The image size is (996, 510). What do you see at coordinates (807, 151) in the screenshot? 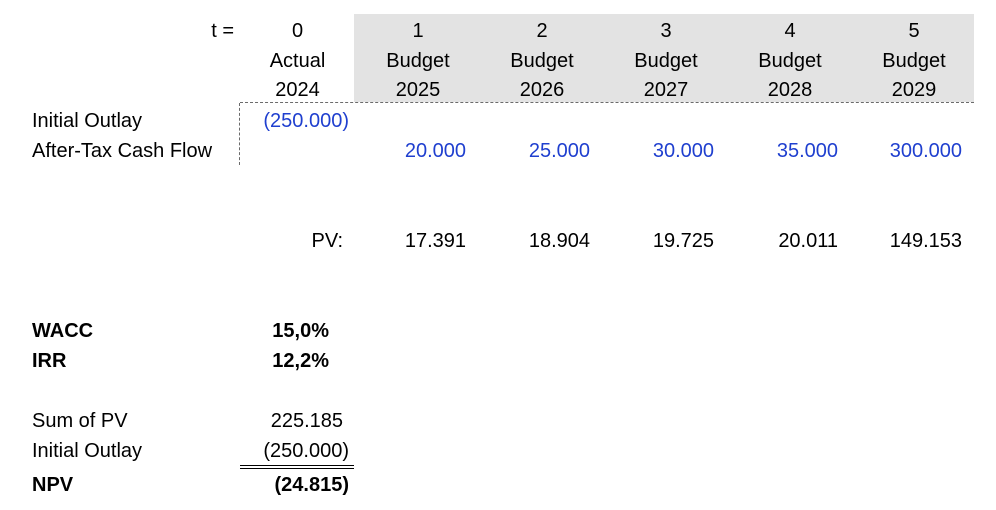
I see `cash-flow-input-4: 35.000` at bounding box center [807, 151].